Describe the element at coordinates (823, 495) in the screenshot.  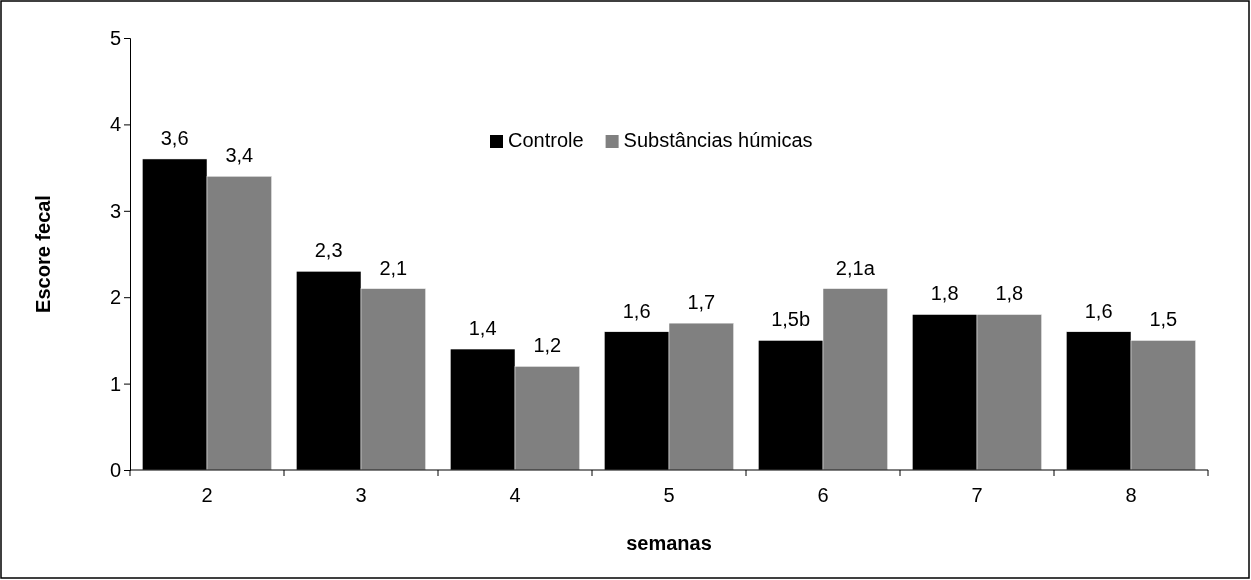
I see `x-tick-label: 6` at that location.